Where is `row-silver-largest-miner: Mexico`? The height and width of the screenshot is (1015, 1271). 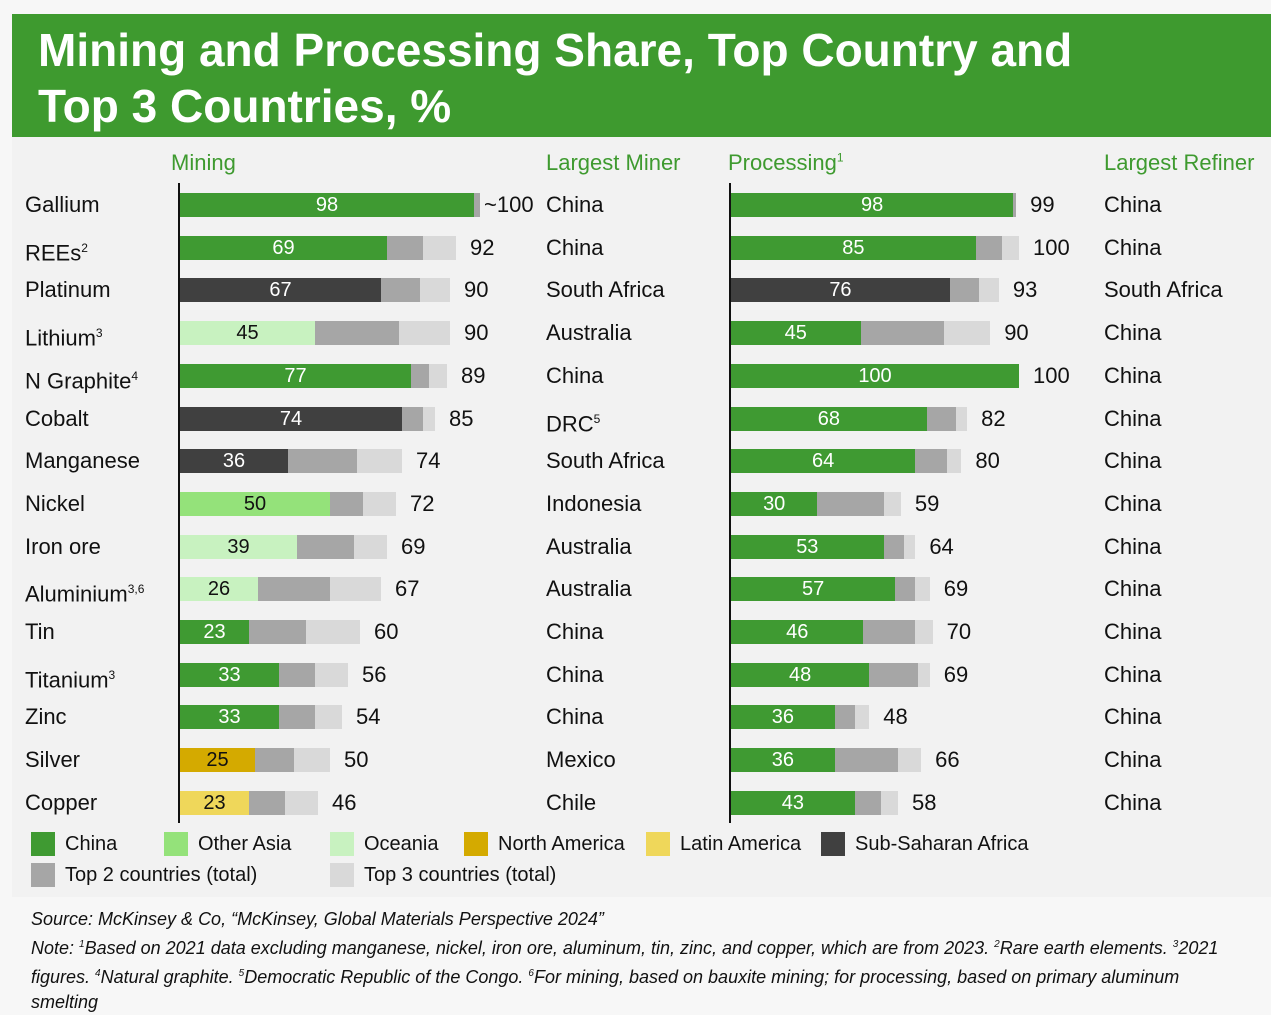
row-silver-largest-miner: Mexico is located at coordinates (581, 760).